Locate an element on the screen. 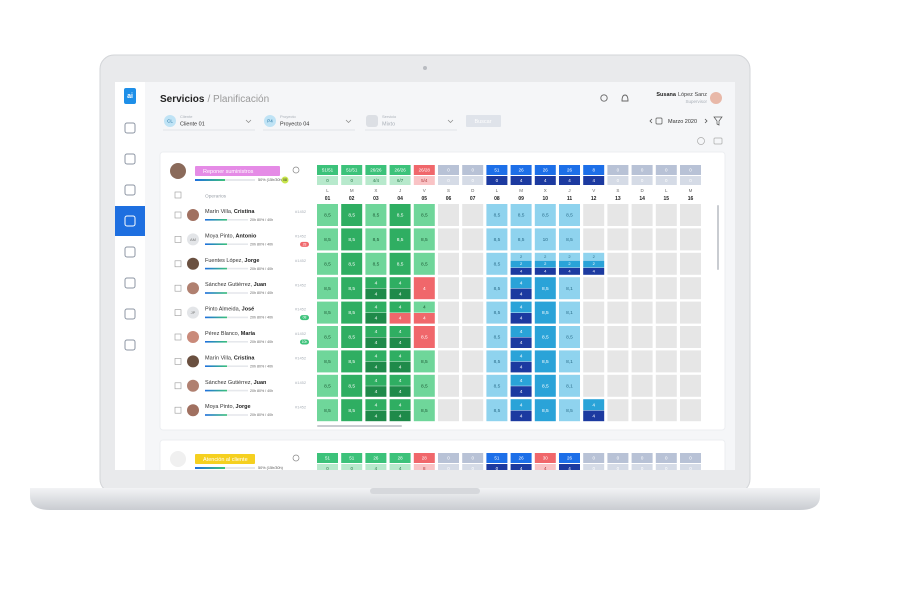 The height and width of the screenshot is (600, 900). task-pill is located at coordinates (237, 171).